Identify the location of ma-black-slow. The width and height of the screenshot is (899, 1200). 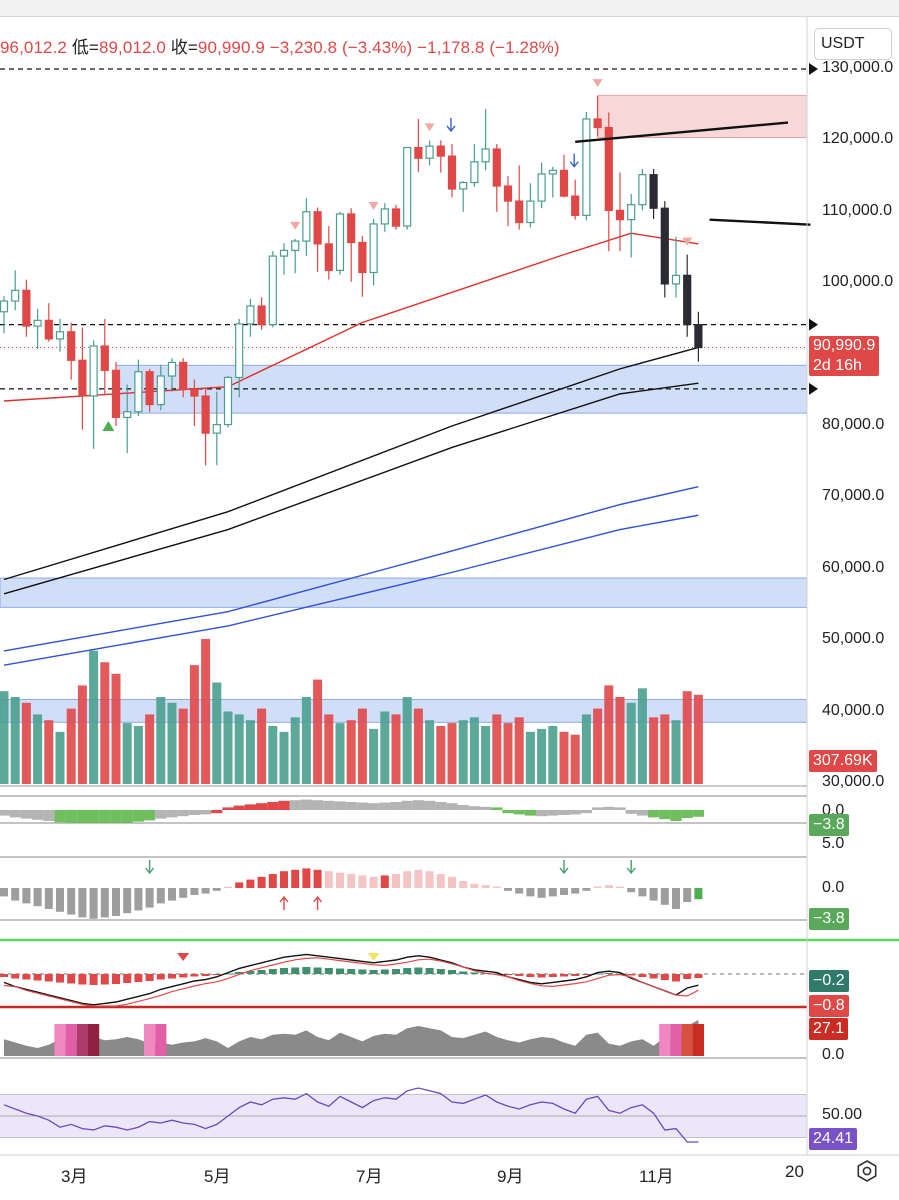
(351, 488).